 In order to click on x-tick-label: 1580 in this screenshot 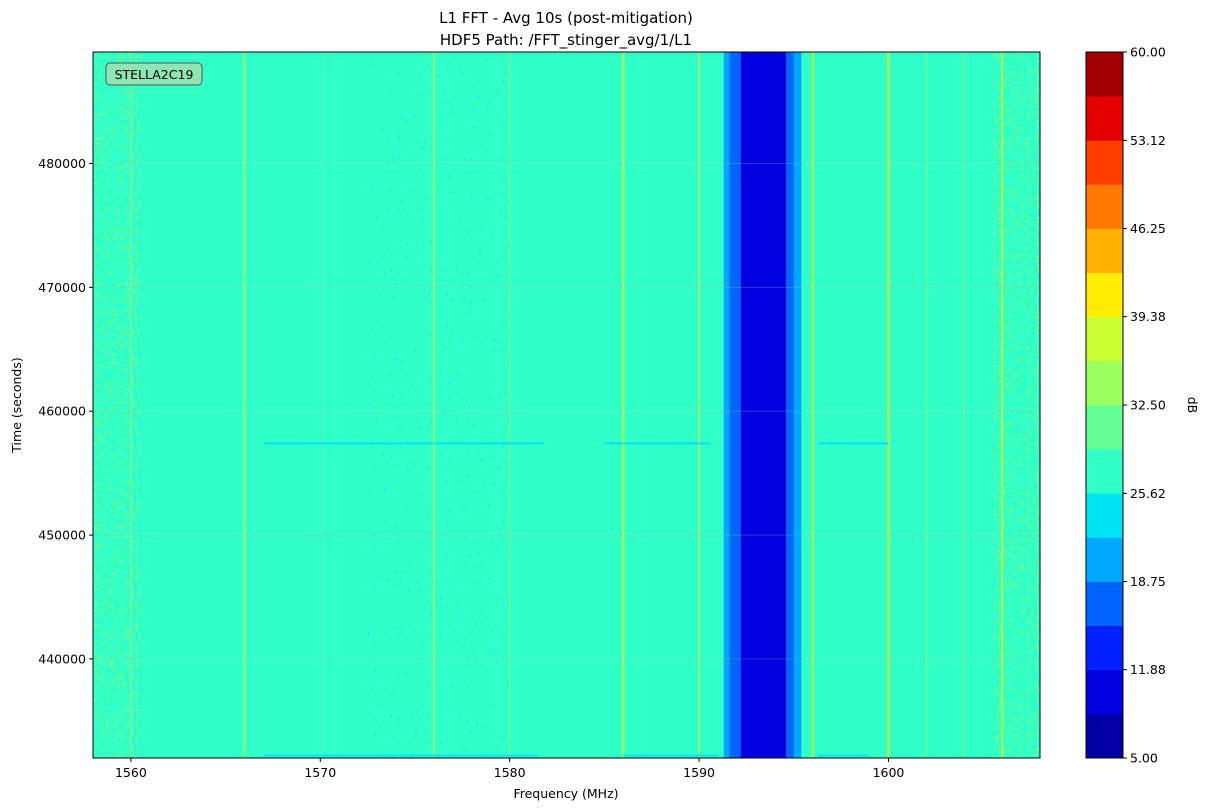, I will do `click(510, 772)`.